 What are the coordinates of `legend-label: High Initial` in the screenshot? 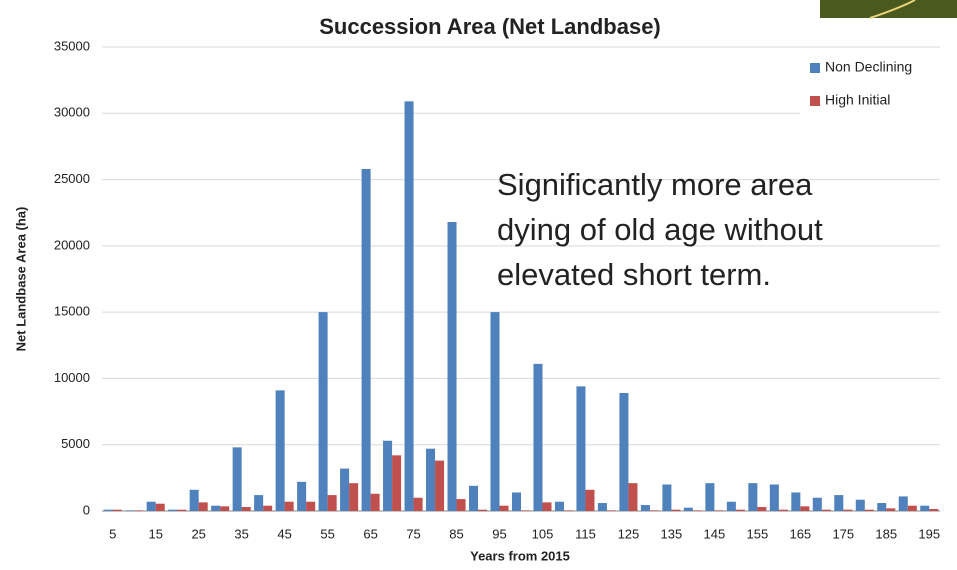 It's located at (857, 100).